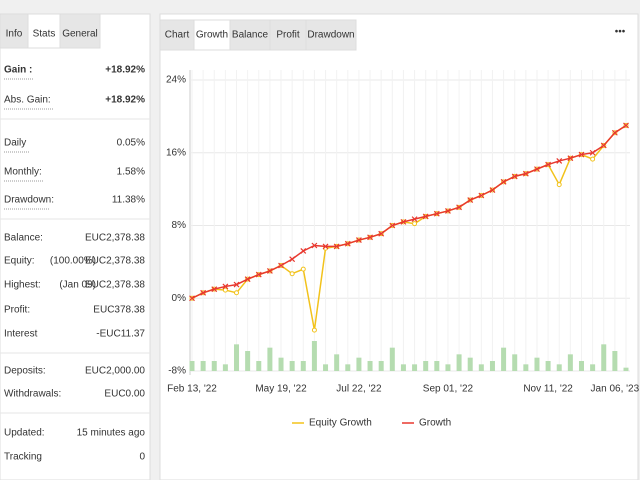  Describe the element at coordinates (22, 285) in the screenshot. I see `stat-label: Highest:` at that location.